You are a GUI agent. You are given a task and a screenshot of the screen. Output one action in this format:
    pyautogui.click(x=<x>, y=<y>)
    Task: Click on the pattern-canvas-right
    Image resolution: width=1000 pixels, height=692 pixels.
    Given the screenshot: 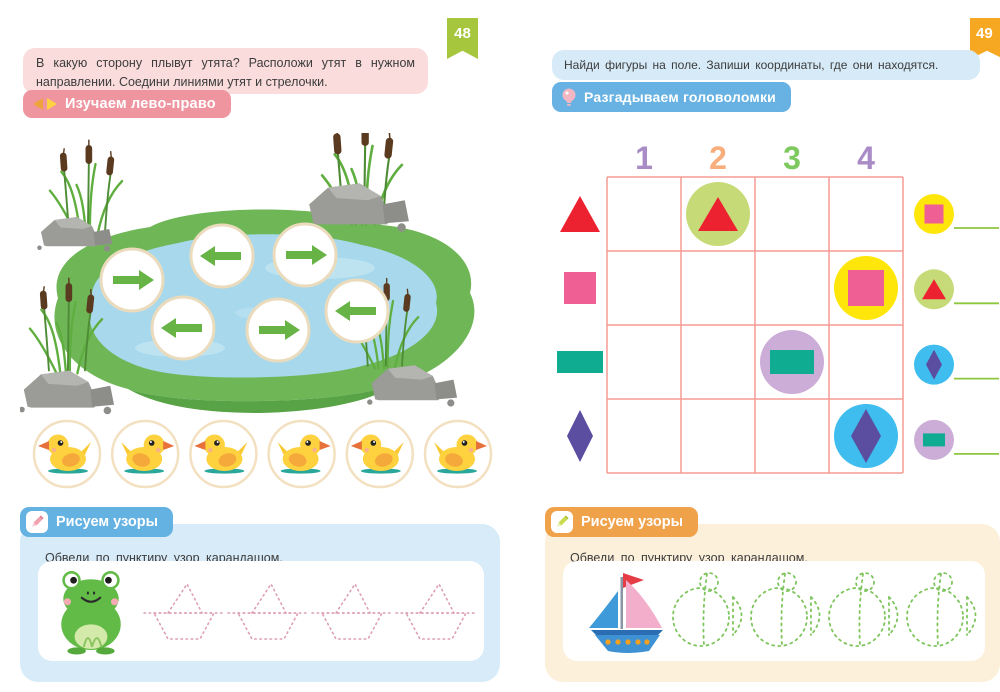 What is the action you would take?
    pyautogui.click(x=774, y=611)
    